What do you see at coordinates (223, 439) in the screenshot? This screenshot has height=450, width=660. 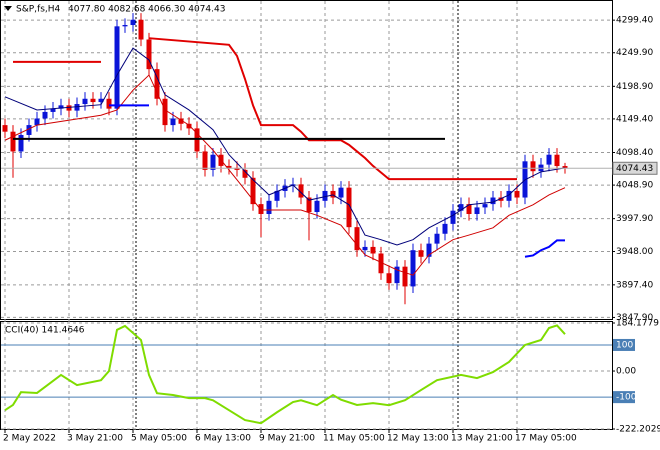 I see `x-tick-label: 6 May 13:00` at bounding box center [223, 439].